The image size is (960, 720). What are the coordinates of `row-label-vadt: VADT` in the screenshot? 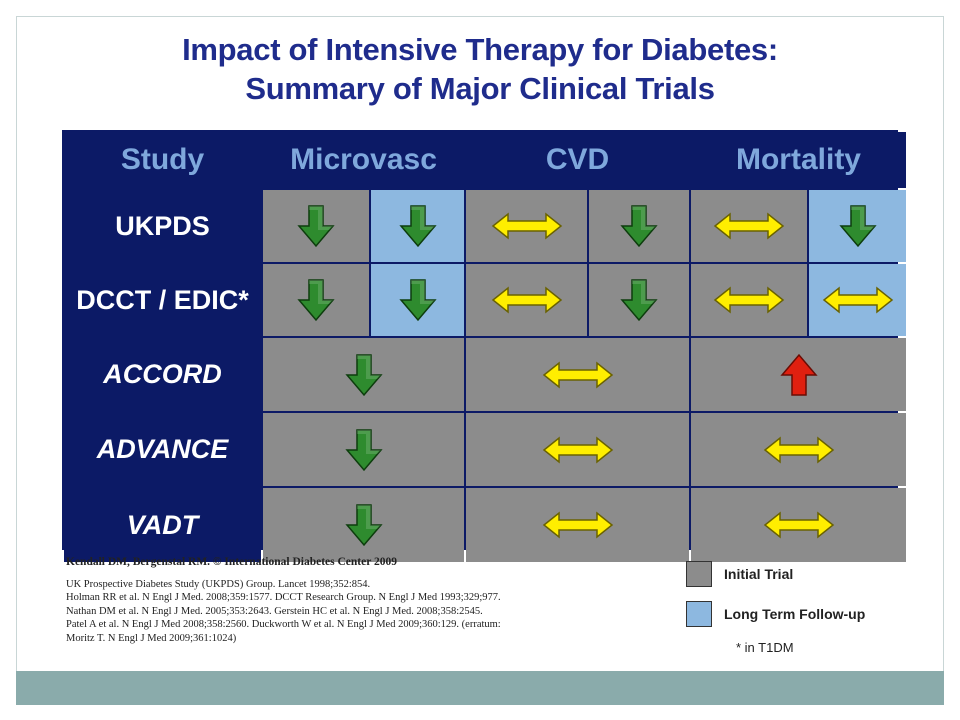 It's located at (162, 525).